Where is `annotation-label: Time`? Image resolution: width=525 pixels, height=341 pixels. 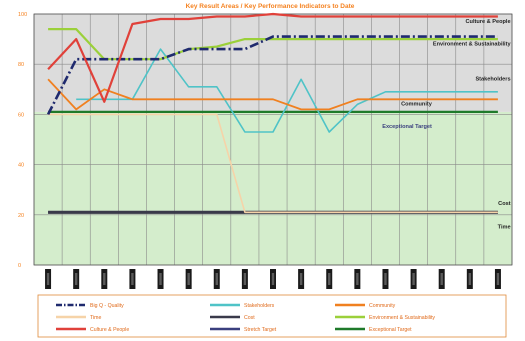 annotation-label: Time is located at coordinates (504, 228).